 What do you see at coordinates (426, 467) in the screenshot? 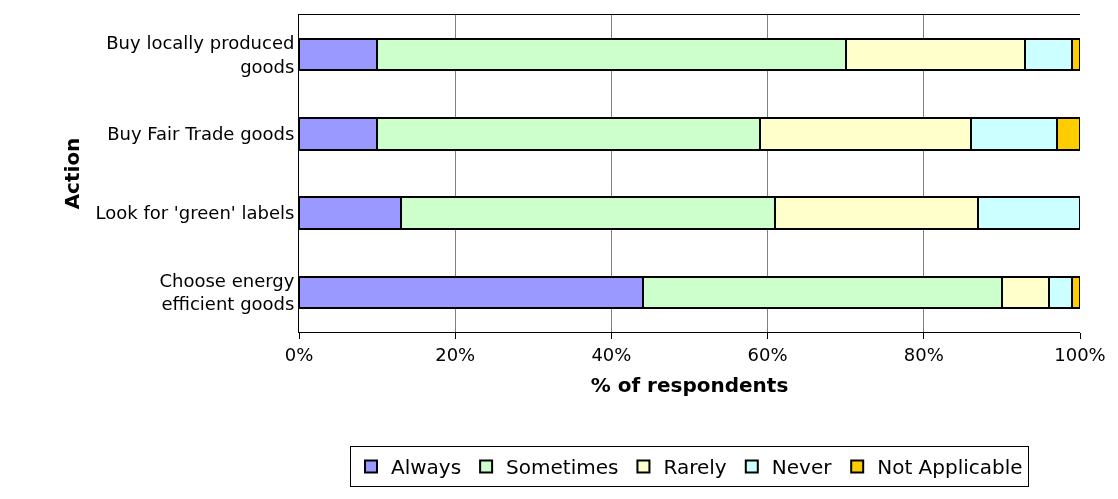
I see `legend-label: Always` at bounding box center [426, 467].